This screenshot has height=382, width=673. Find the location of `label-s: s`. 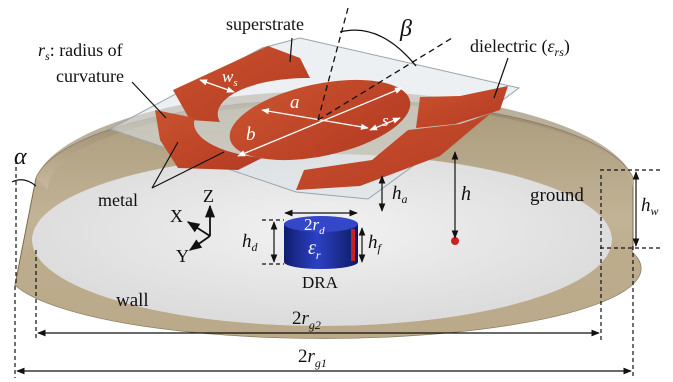

label-s: s is located at coordinates (385, 120).